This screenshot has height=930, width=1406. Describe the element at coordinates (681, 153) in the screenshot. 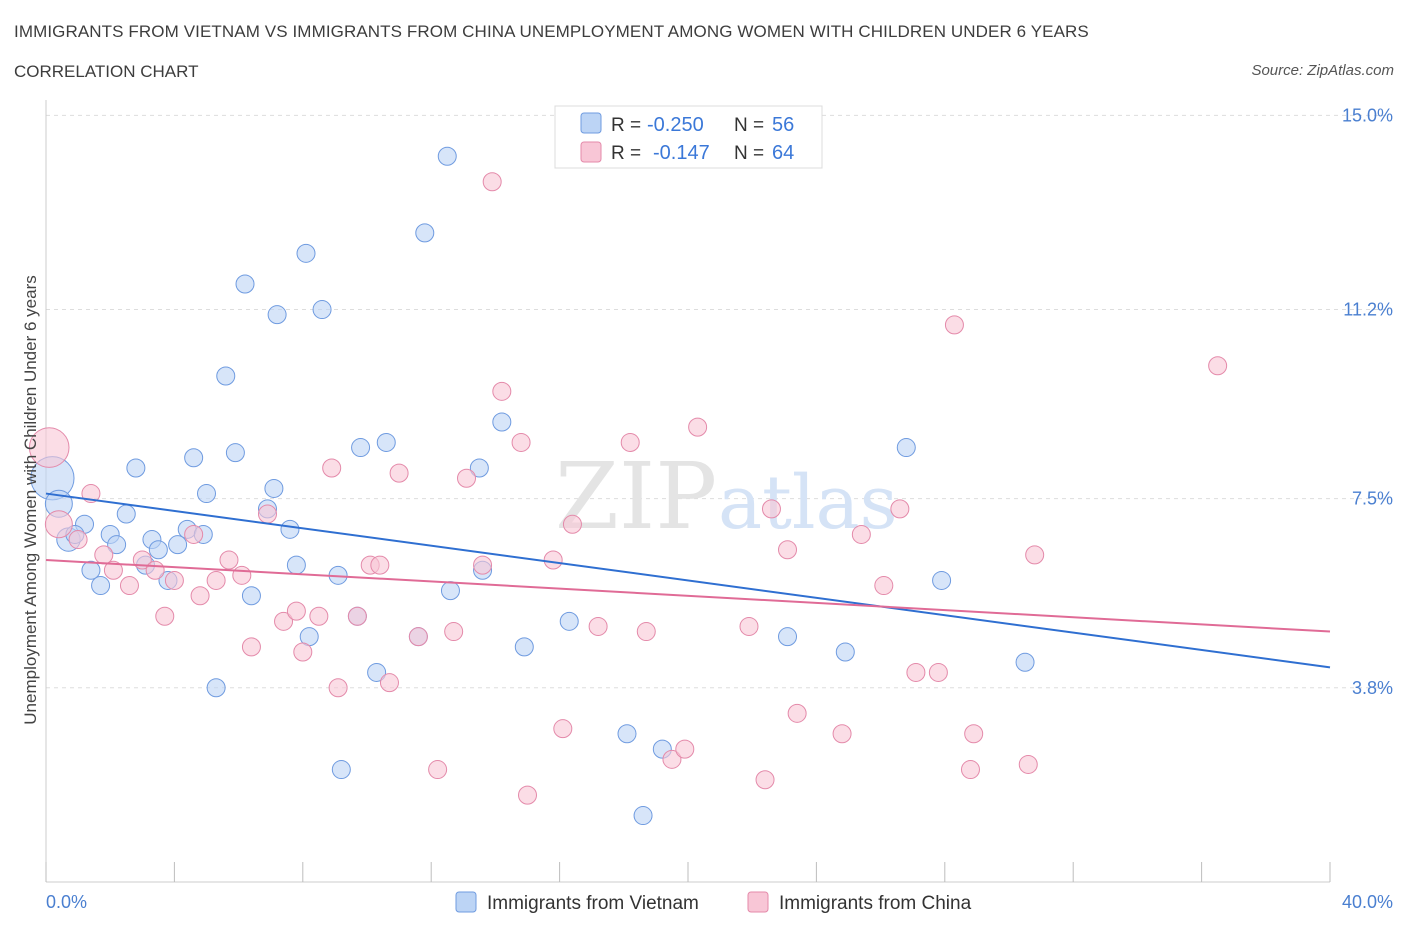

I see `legend-r-value-china: -0.147` at that location.